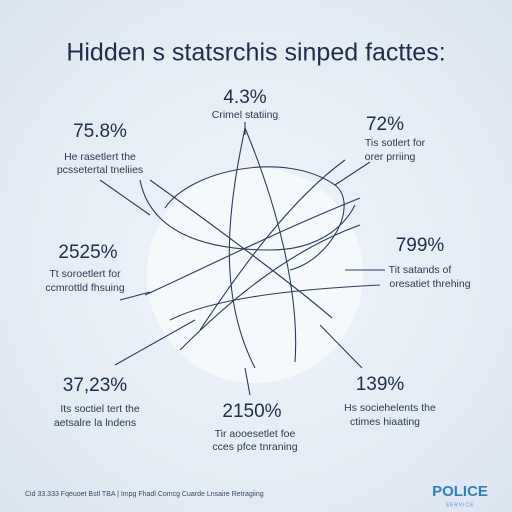 The image size is (512, 512). Describe the element at coordinates (255, 434) in the screenshot. I see `stat-desc: Tir aooesetlet foe` at that location.